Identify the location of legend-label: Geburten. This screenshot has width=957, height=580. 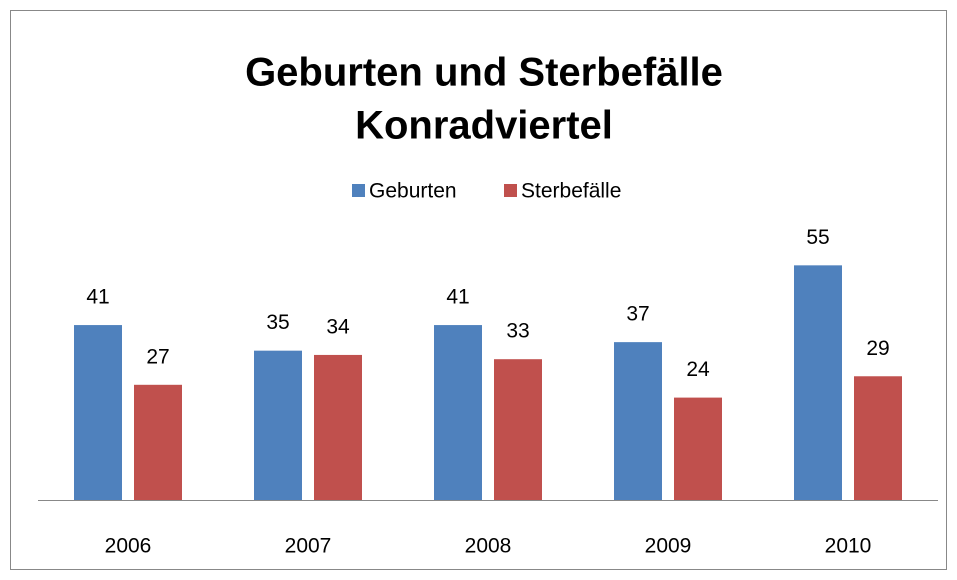
(413, 191).